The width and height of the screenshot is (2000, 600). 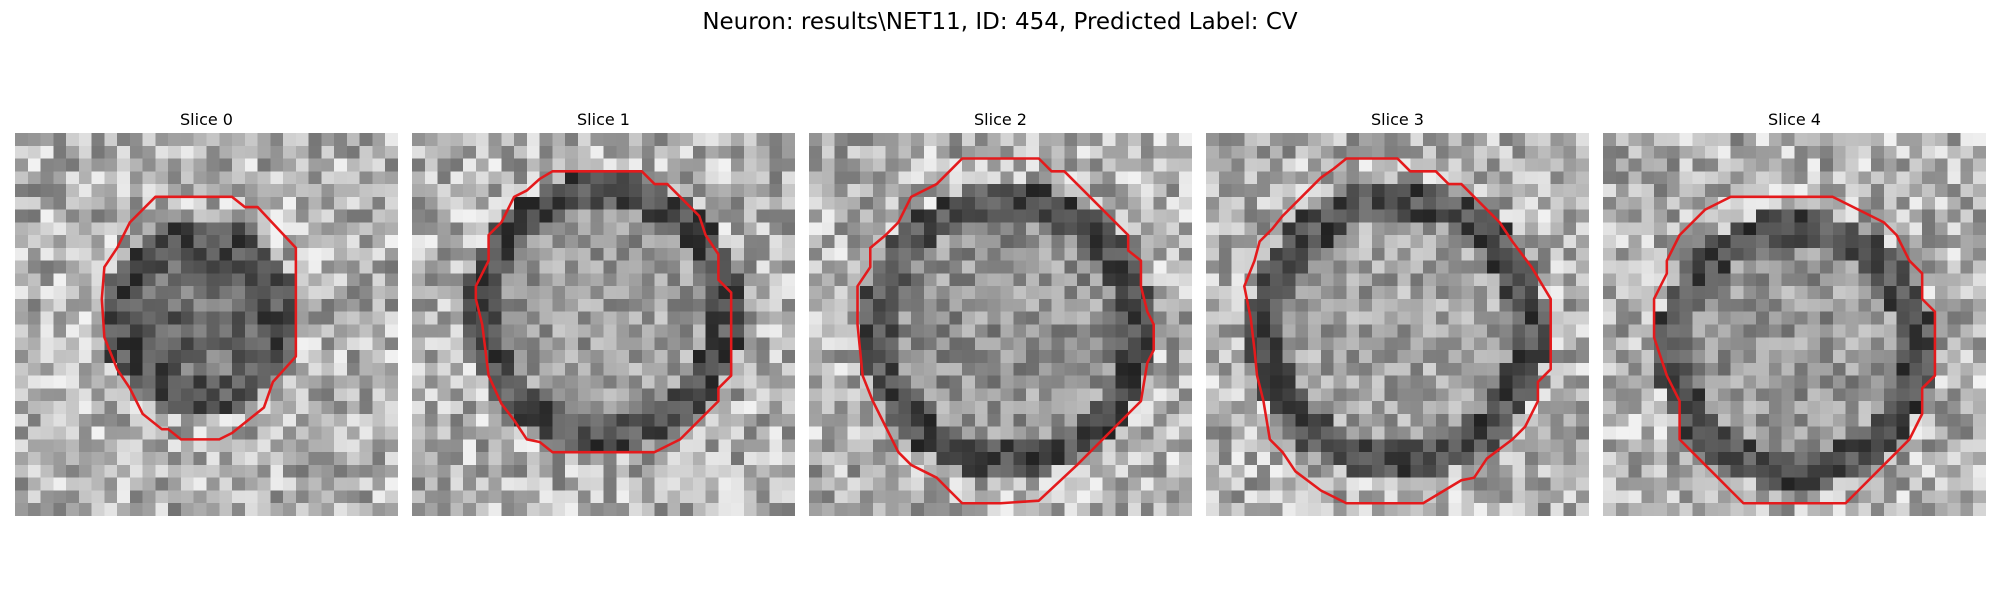 What do you see at coordinates (206, 324) in the screenshot?
I see `pixel-grid` at bounding box center [206, 324].